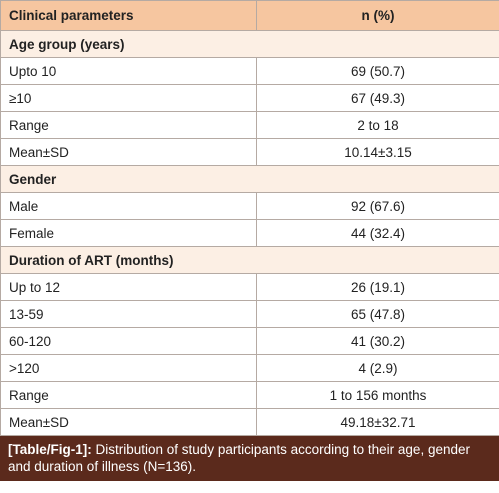 Image resolution: width=499 pixels, height=493 pixels. I want to click on header-row: Clinical parameters n (%), so click(249, 15).